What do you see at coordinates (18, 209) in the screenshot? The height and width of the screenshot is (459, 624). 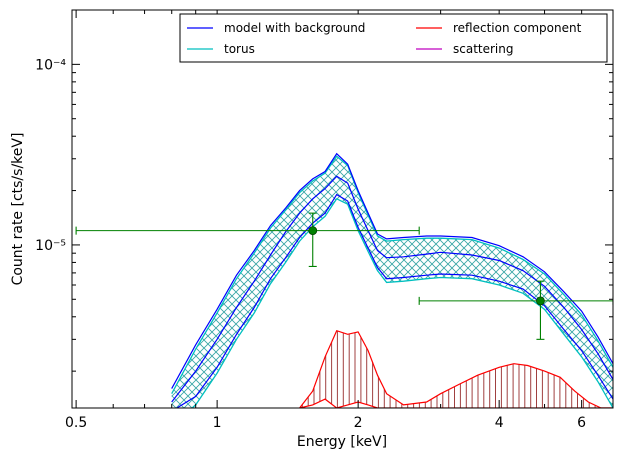 I see `y-axis-label: Count rate [cts/s/keV]` at bounding box center [18, 209].